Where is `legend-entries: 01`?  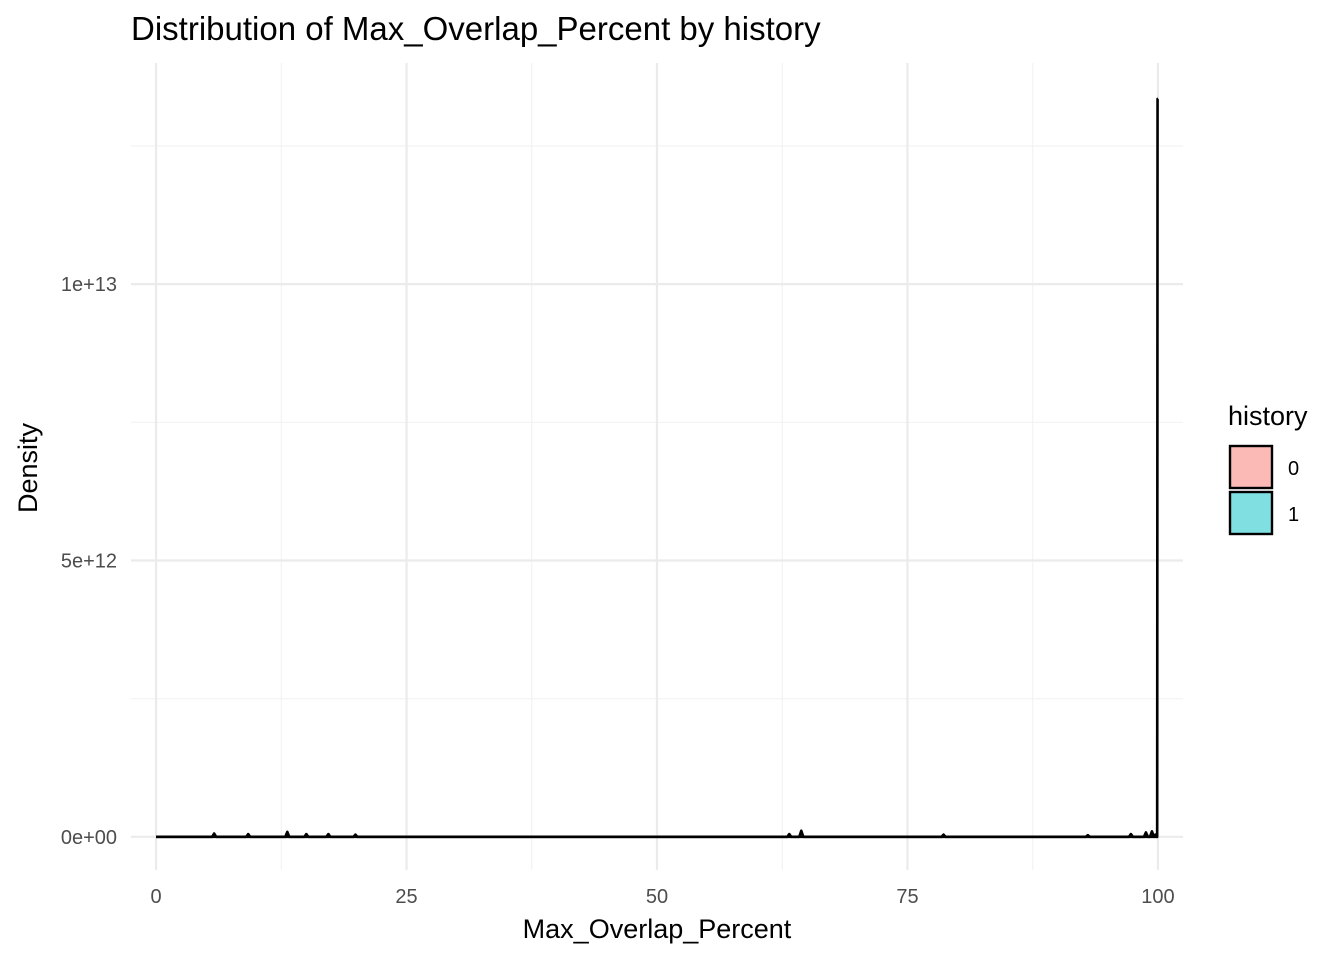
legend-entries: 01 is located at coordinates (1263, 490).